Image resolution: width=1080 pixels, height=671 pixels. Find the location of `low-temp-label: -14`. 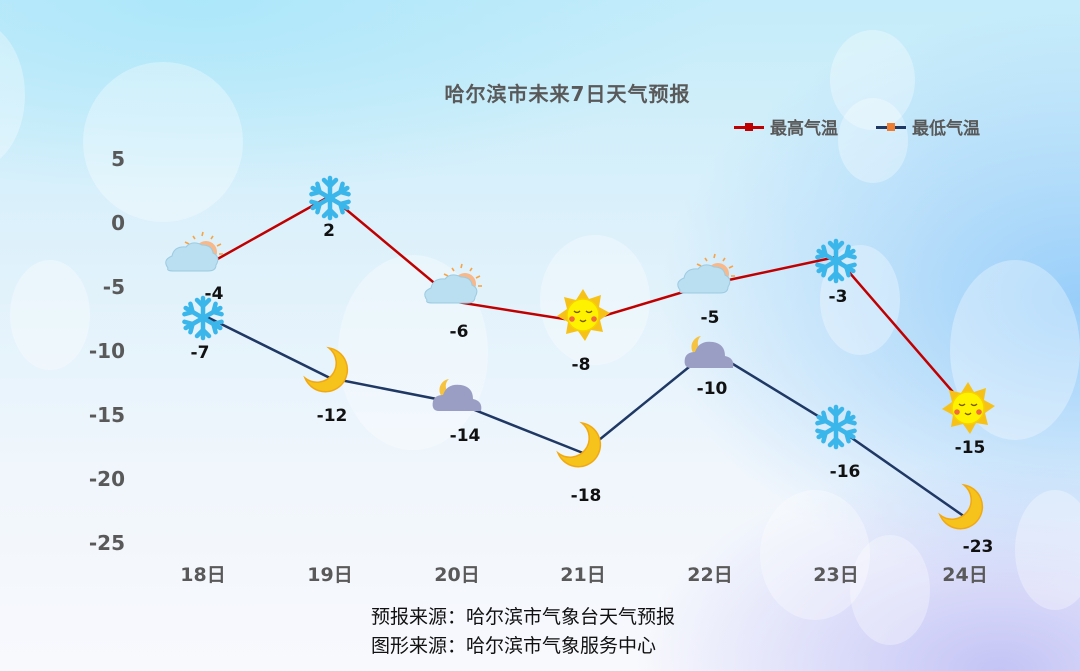

low-temp-label: -14 is located at coordinates (465, 436).